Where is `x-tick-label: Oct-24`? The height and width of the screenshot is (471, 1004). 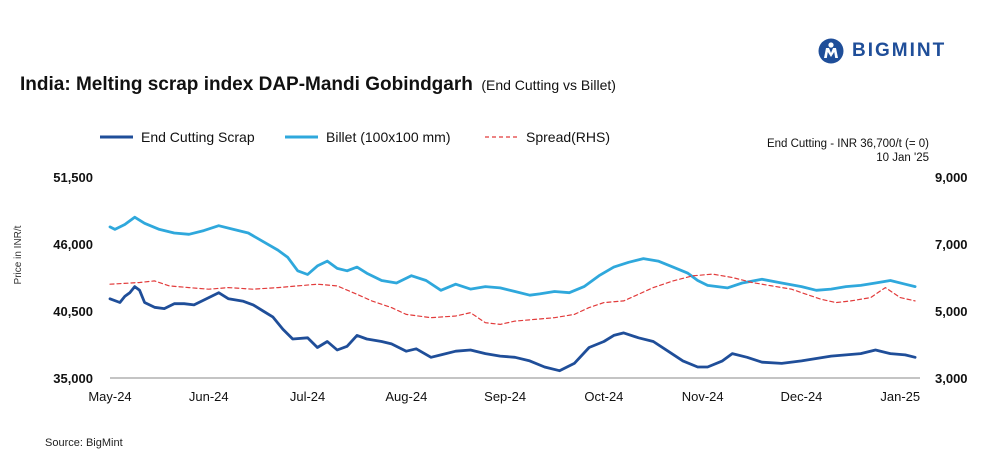
x-tick-label: Oct-24 is located at coordinates (603, 396).